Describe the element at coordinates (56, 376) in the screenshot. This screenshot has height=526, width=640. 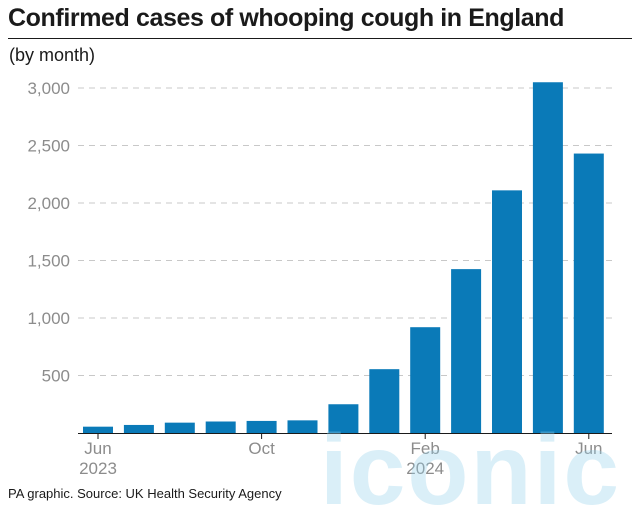
I see `y-tick-label: 500` at that location.